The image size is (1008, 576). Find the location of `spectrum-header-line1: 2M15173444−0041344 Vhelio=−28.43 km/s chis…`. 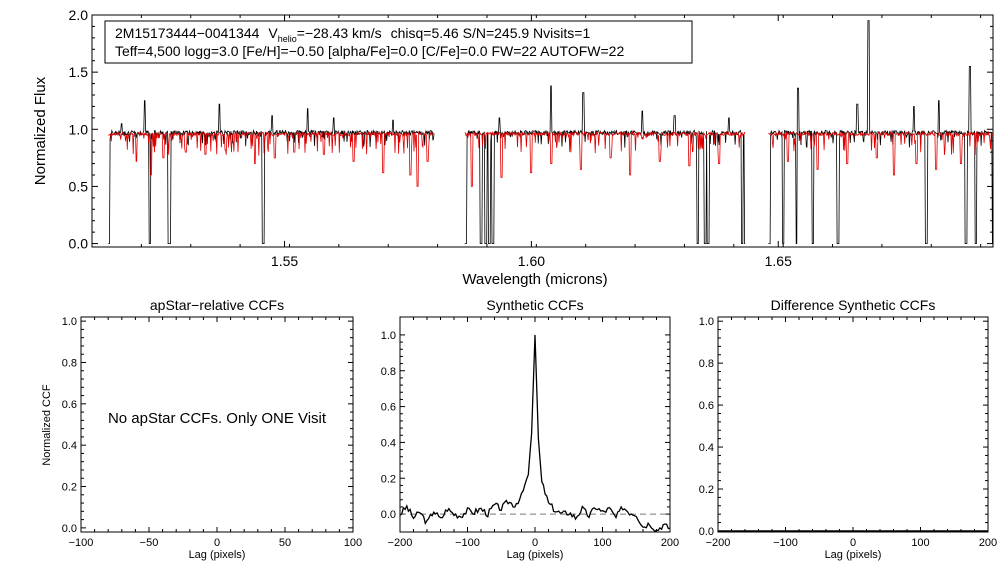

spectrum-header-line1: 2M15173444−0041344 Vhelio=−28.43 km/s chis… is located at coordinates (352, 34).